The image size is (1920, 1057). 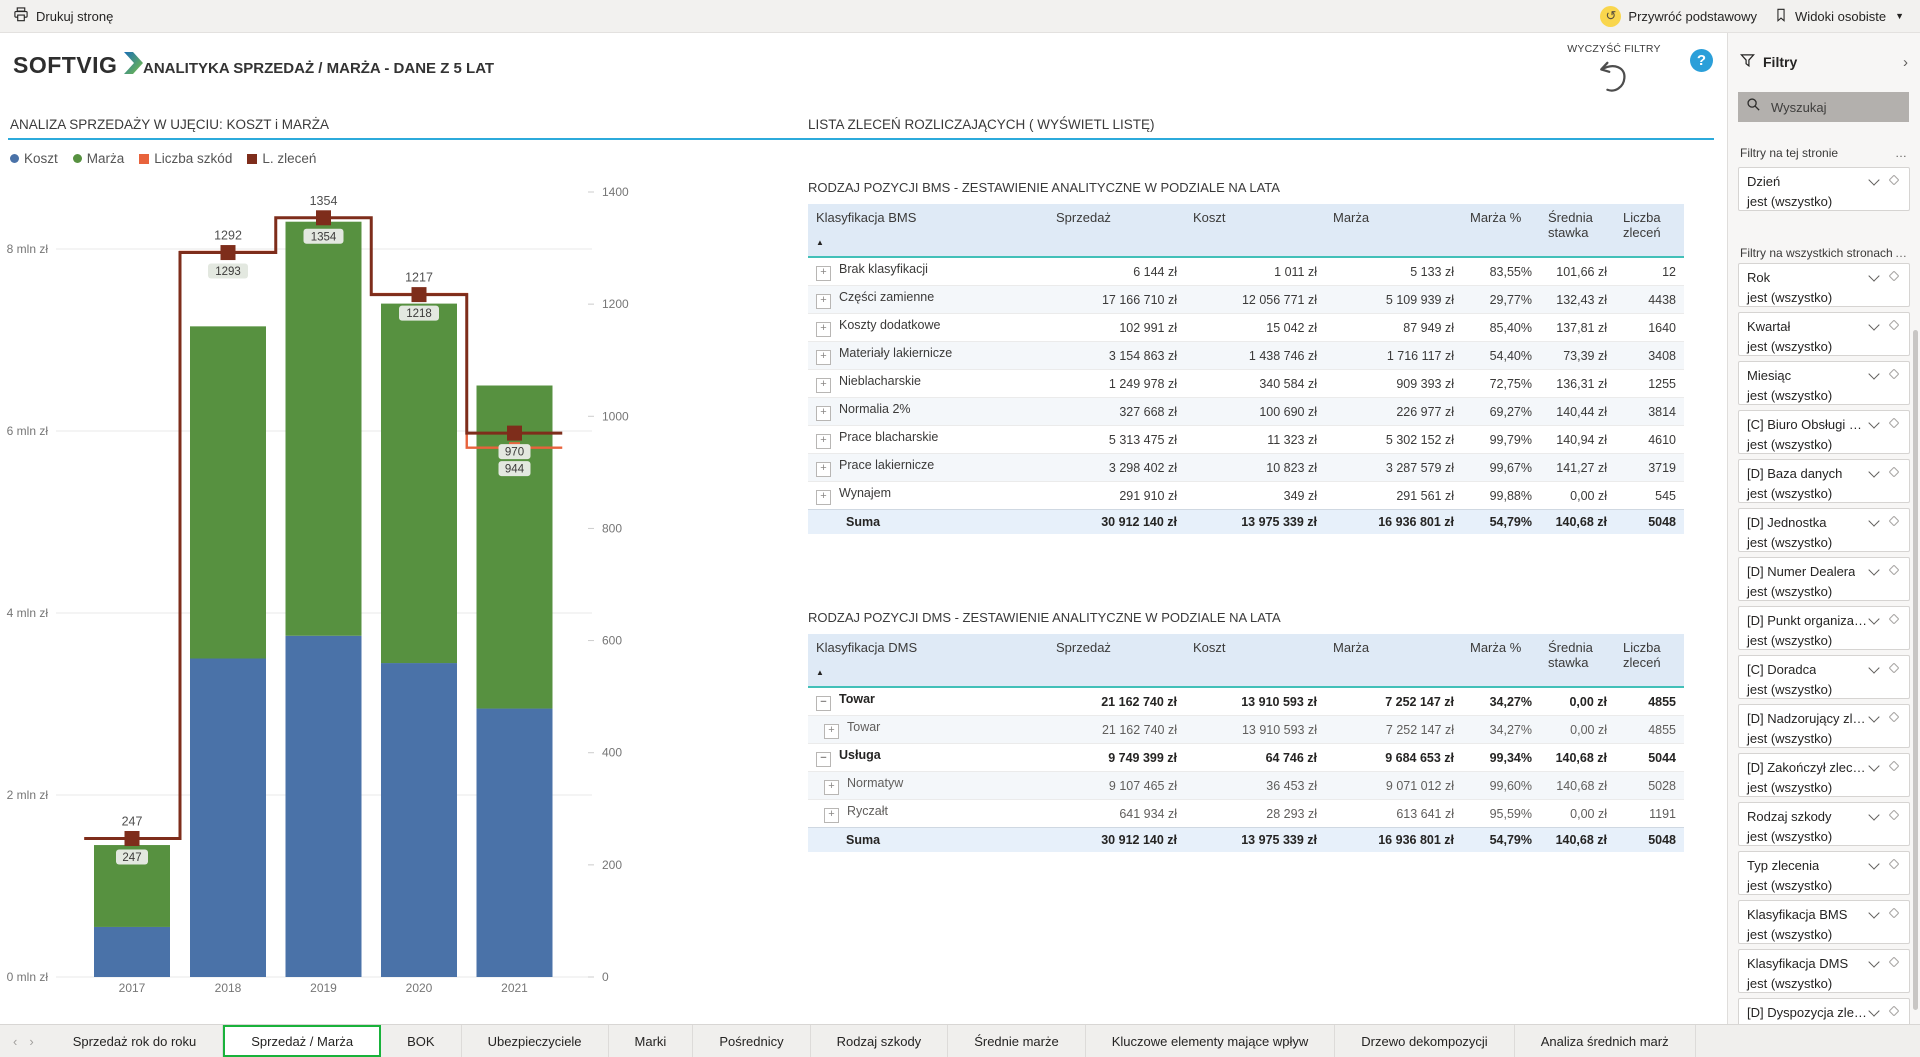 I want to click on filter-card: [D] Baza danych jest (wszystko), so click(x=1824, y=481).